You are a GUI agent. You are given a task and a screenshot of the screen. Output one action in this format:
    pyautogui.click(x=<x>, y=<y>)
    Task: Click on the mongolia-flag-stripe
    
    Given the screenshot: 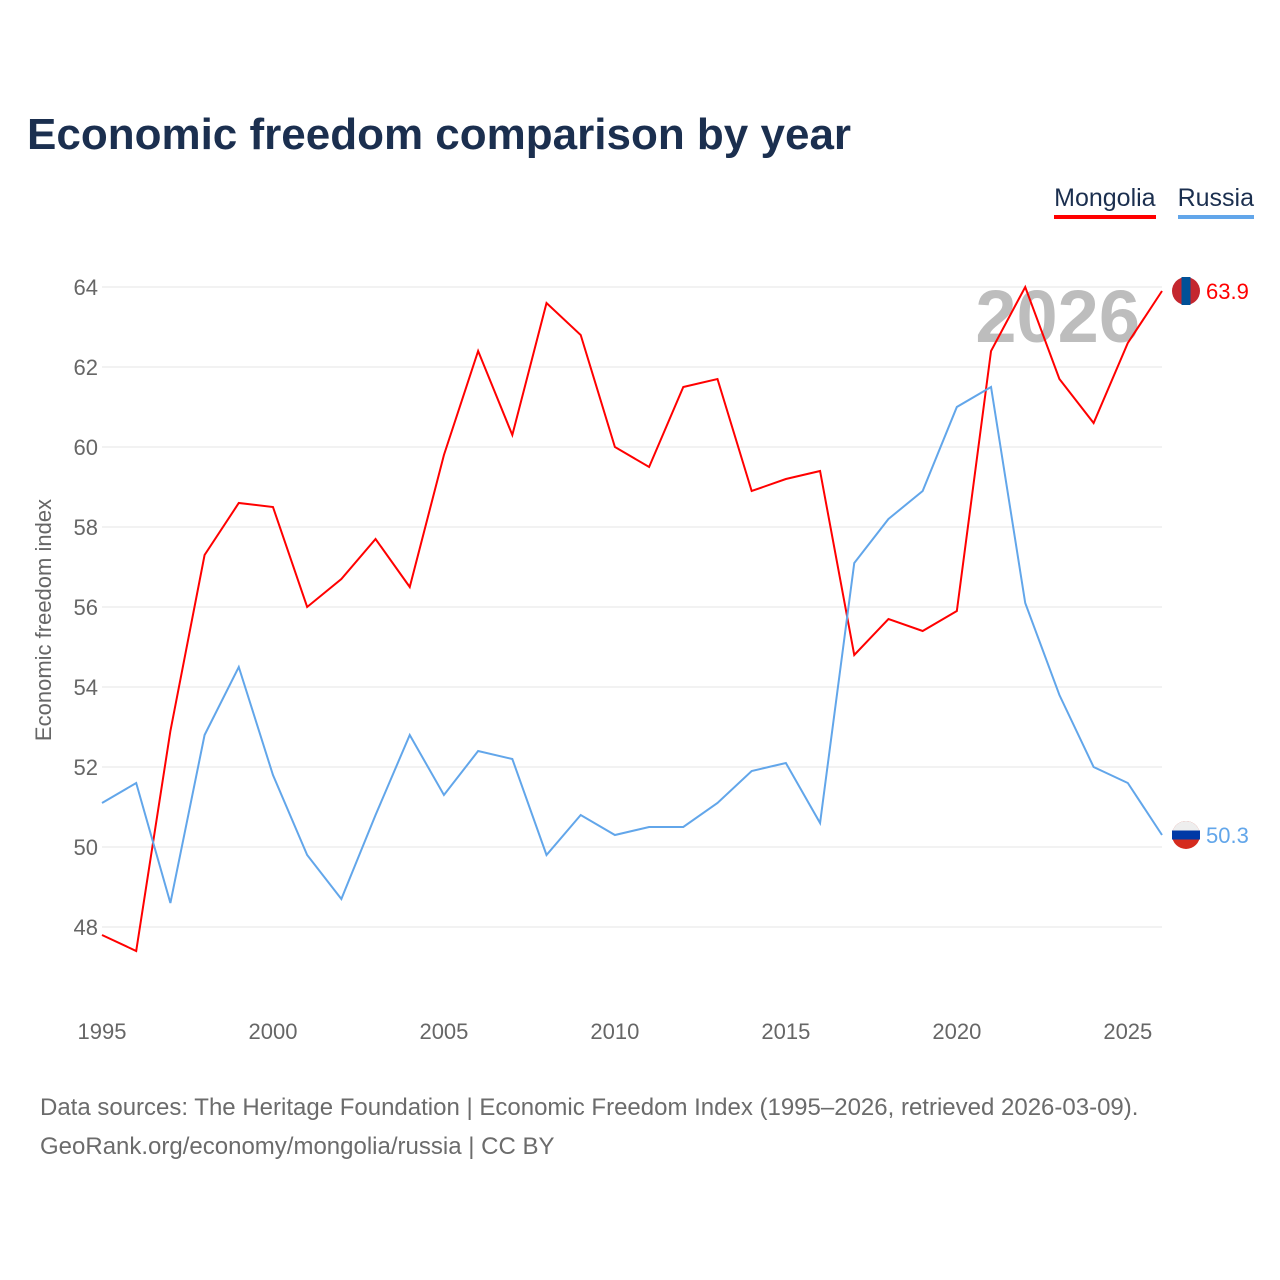 What is the action you would take?
    pyautogui.click(x=1186, y=291)
    